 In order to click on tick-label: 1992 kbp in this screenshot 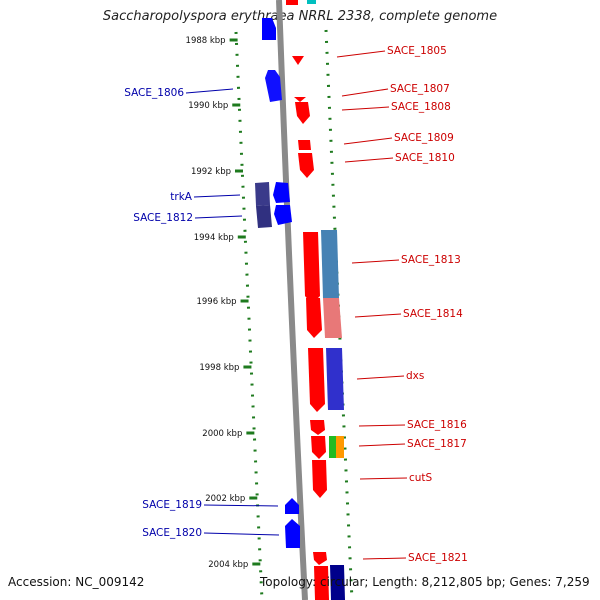, I will do `click(211, 172)`.